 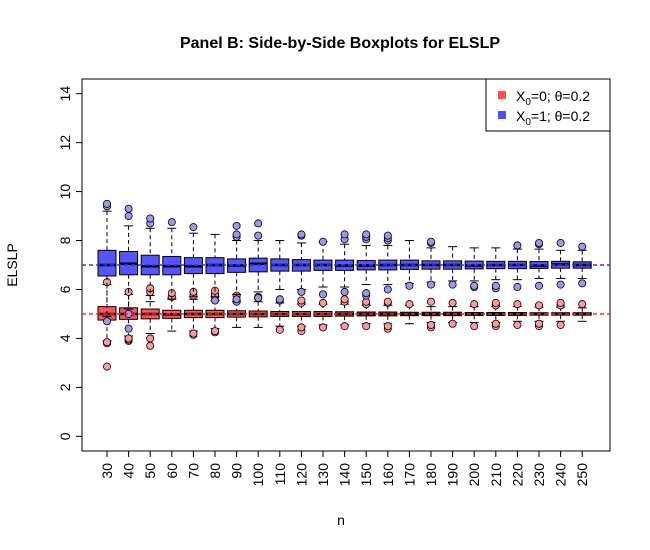 What do you see at coordinates (582, 475) in the screenshot?
I see `x-tick-label: 250` at bounding box center [582, 475].